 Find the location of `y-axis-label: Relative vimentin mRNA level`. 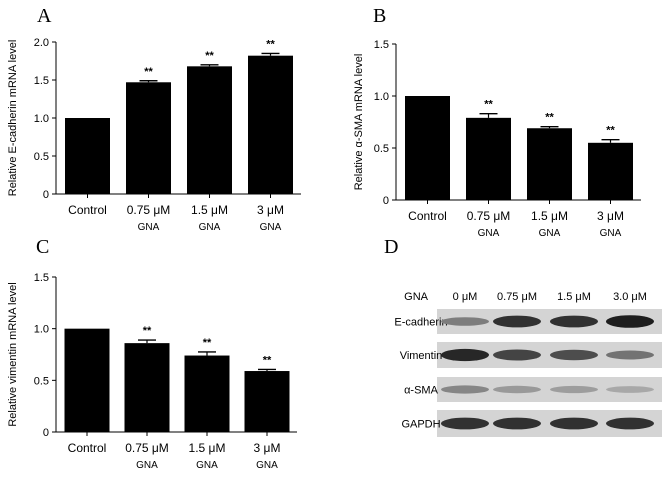

y-axis-label: Relative vimentin mRNA level is located at coordinates (13, 354).